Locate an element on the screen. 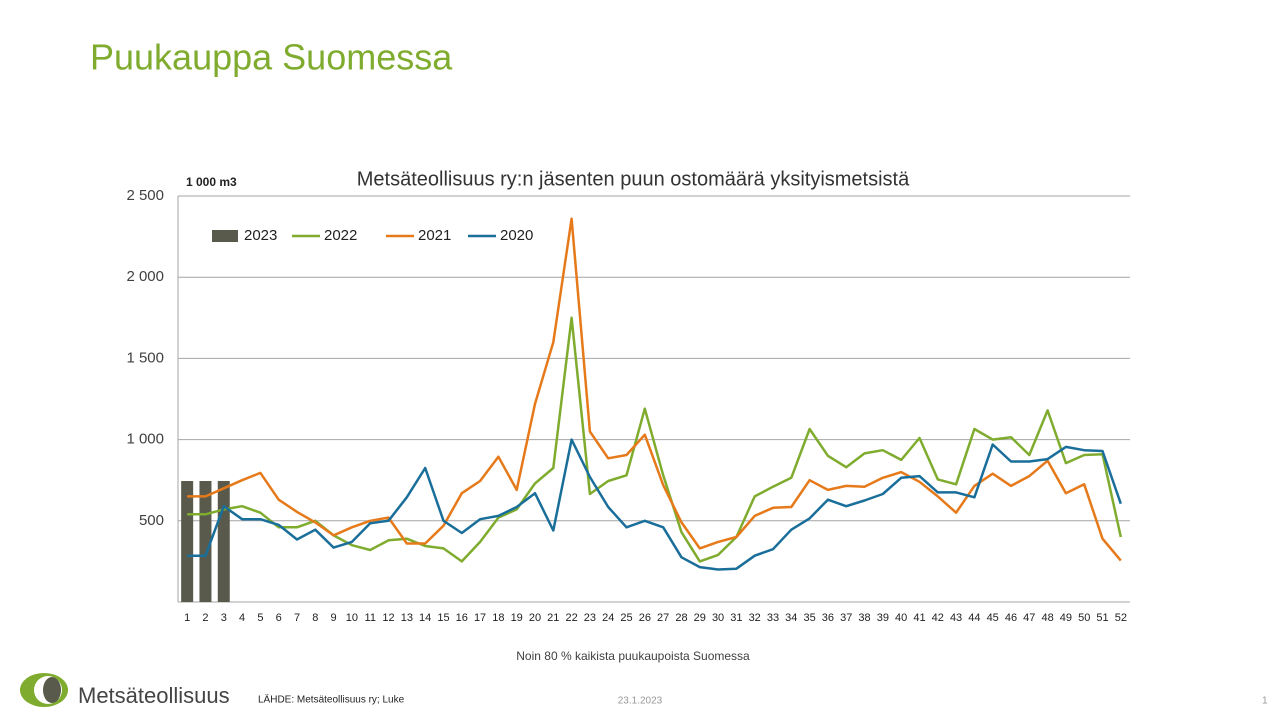 The image size is (1280, 720). line is located at coordinates (654, 504).